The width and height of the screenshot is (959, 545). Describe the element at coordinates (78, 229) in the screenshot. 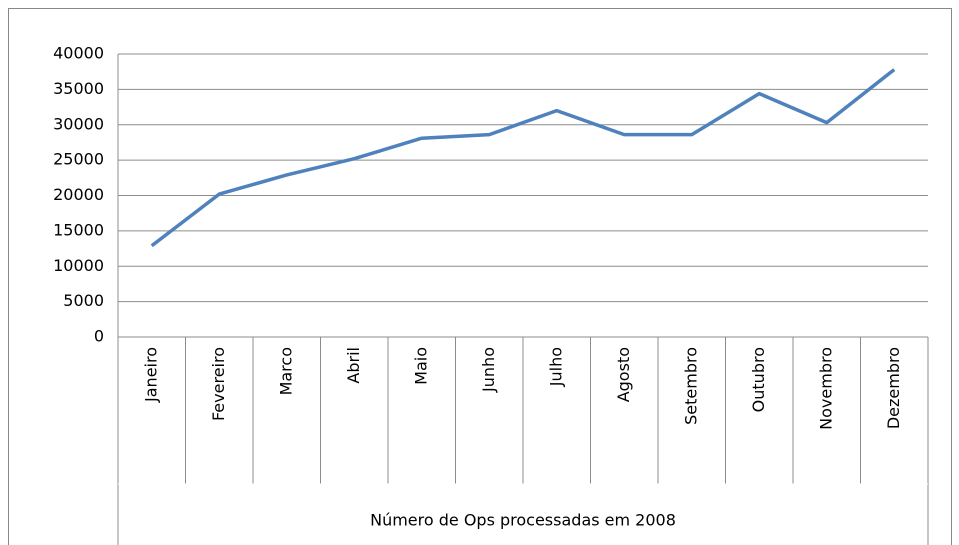

I see `y-tick-label: 15000` at that location.